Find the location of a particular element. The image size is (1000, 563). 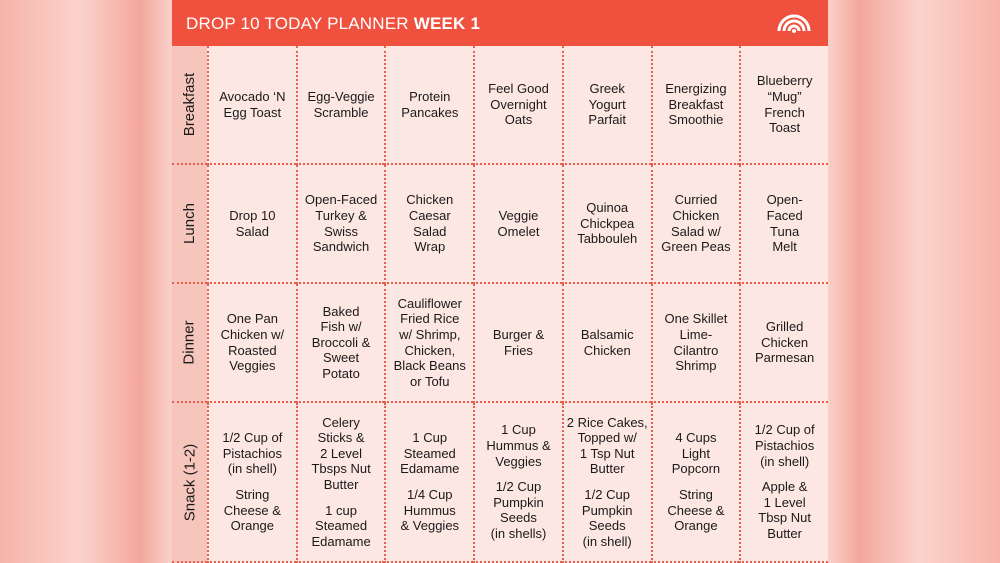

meal-cell: One Skillet Lime- Cilantro Shrimp is located at coordinates (695, 343).